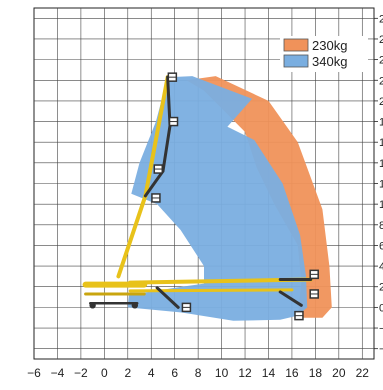  Describe the element at coordinates (81, 373) in the screenshot. I see `x-tick-label: −2` at that location.